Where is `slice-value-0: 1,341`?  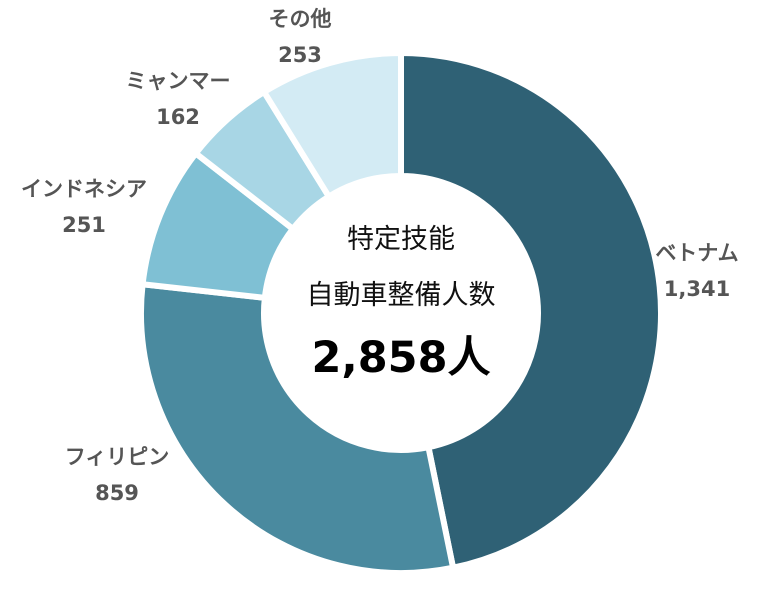 slice-value-0: 1,341 is located at coordinates (697, 289).